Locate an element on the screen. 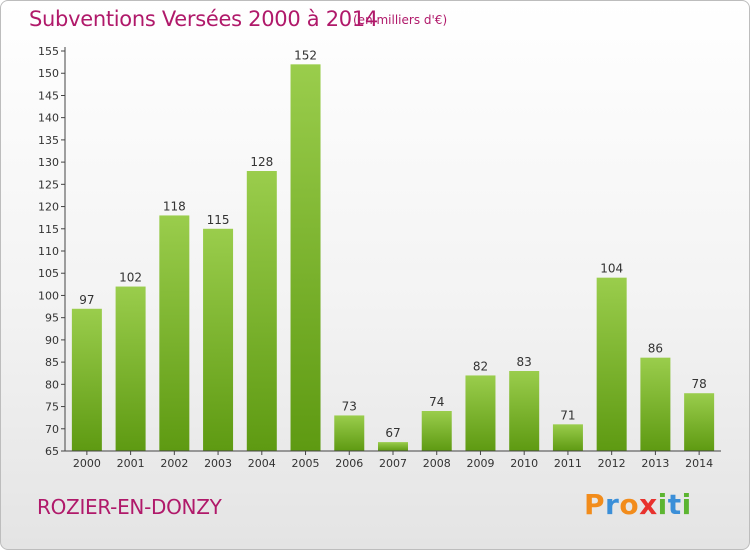  x-tick-label-2001: 2001 is located at coordinates (131, 463).